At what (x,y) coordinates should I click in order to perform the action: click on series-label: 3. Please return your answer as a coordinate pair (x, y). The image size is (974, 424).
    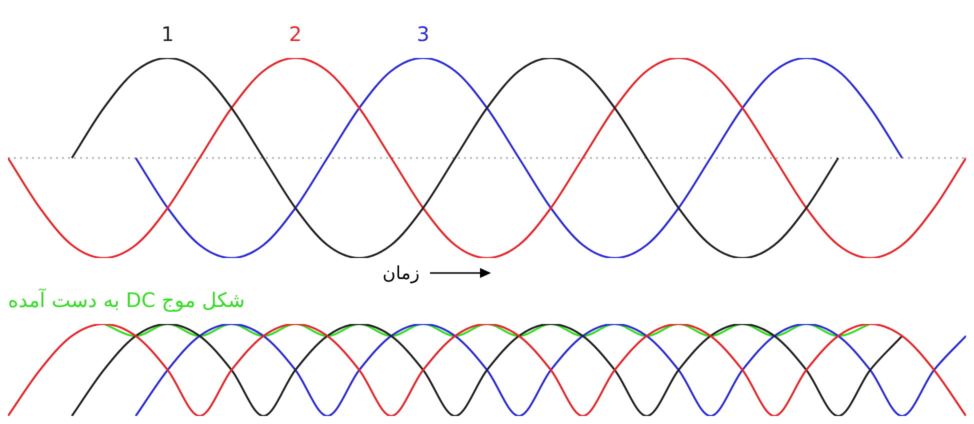
    Looking at the image, I should click on (423, 34).